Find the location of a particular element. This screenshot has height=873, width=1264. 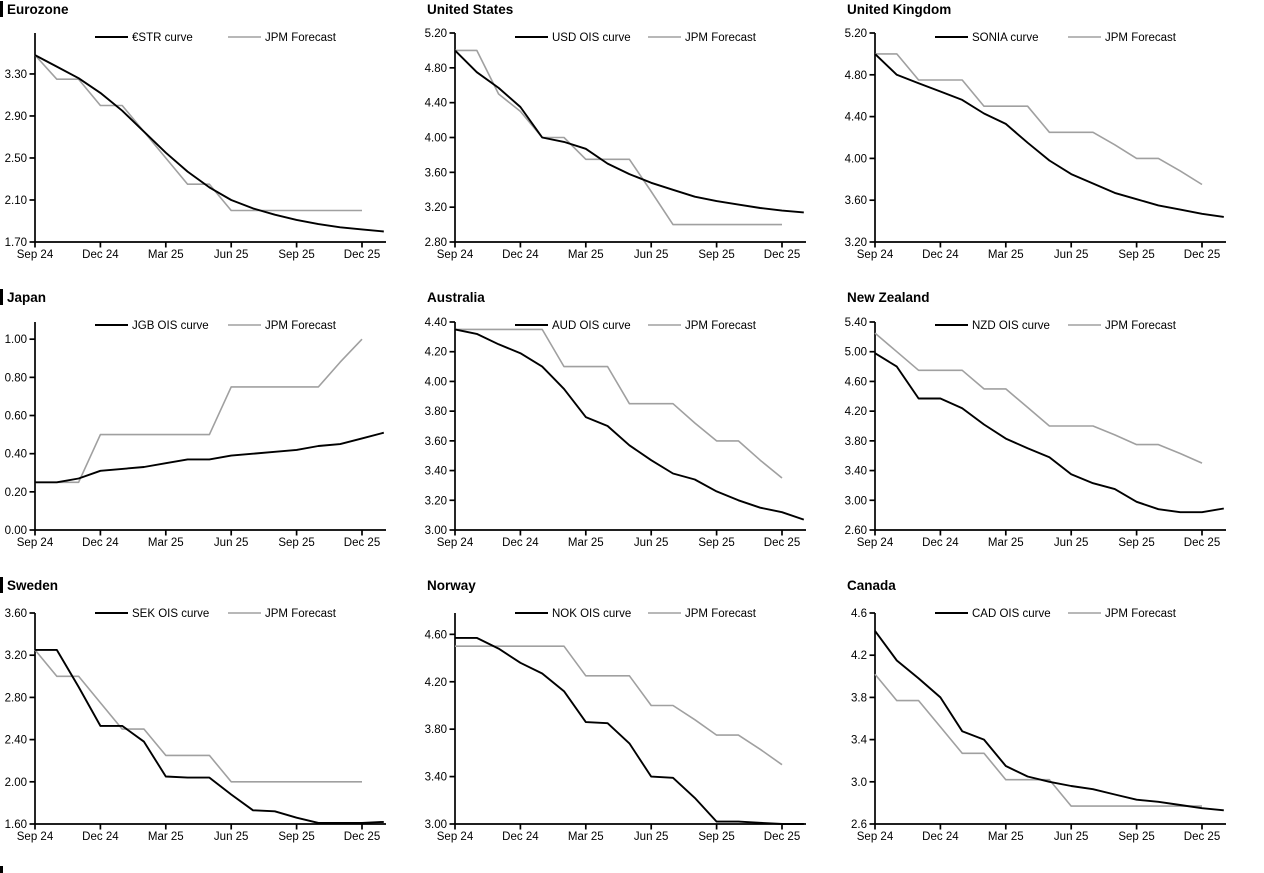

y-tick-label: 2.6 is located at coordinates (859, 825).